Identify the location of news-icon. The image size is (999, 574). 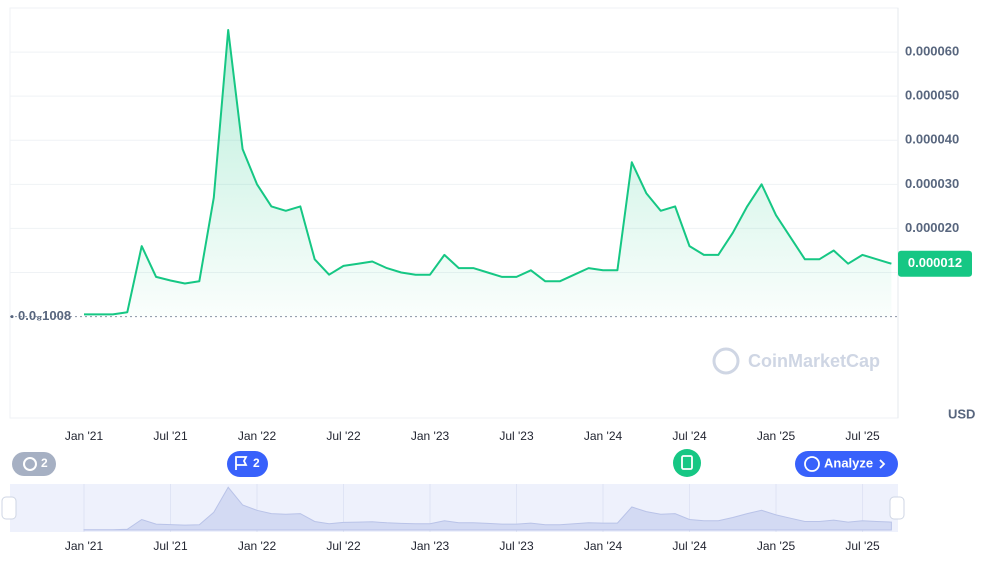
(687, 462).